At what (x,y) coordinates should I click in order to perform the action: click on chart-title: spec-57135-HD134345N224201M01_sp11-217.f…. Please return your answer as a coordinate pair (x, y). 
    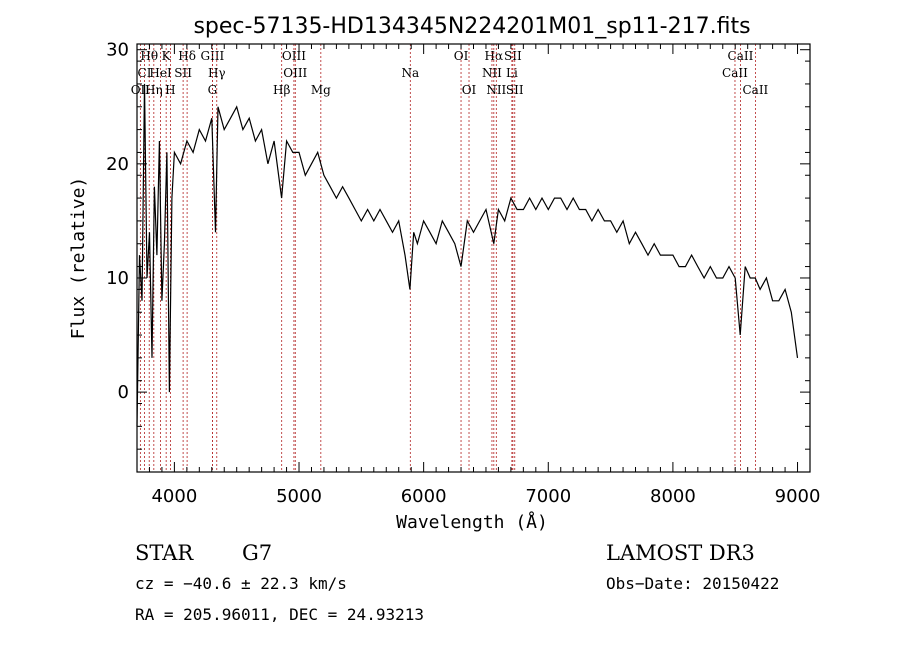
    Looking at the image, I should click on (471, 26).